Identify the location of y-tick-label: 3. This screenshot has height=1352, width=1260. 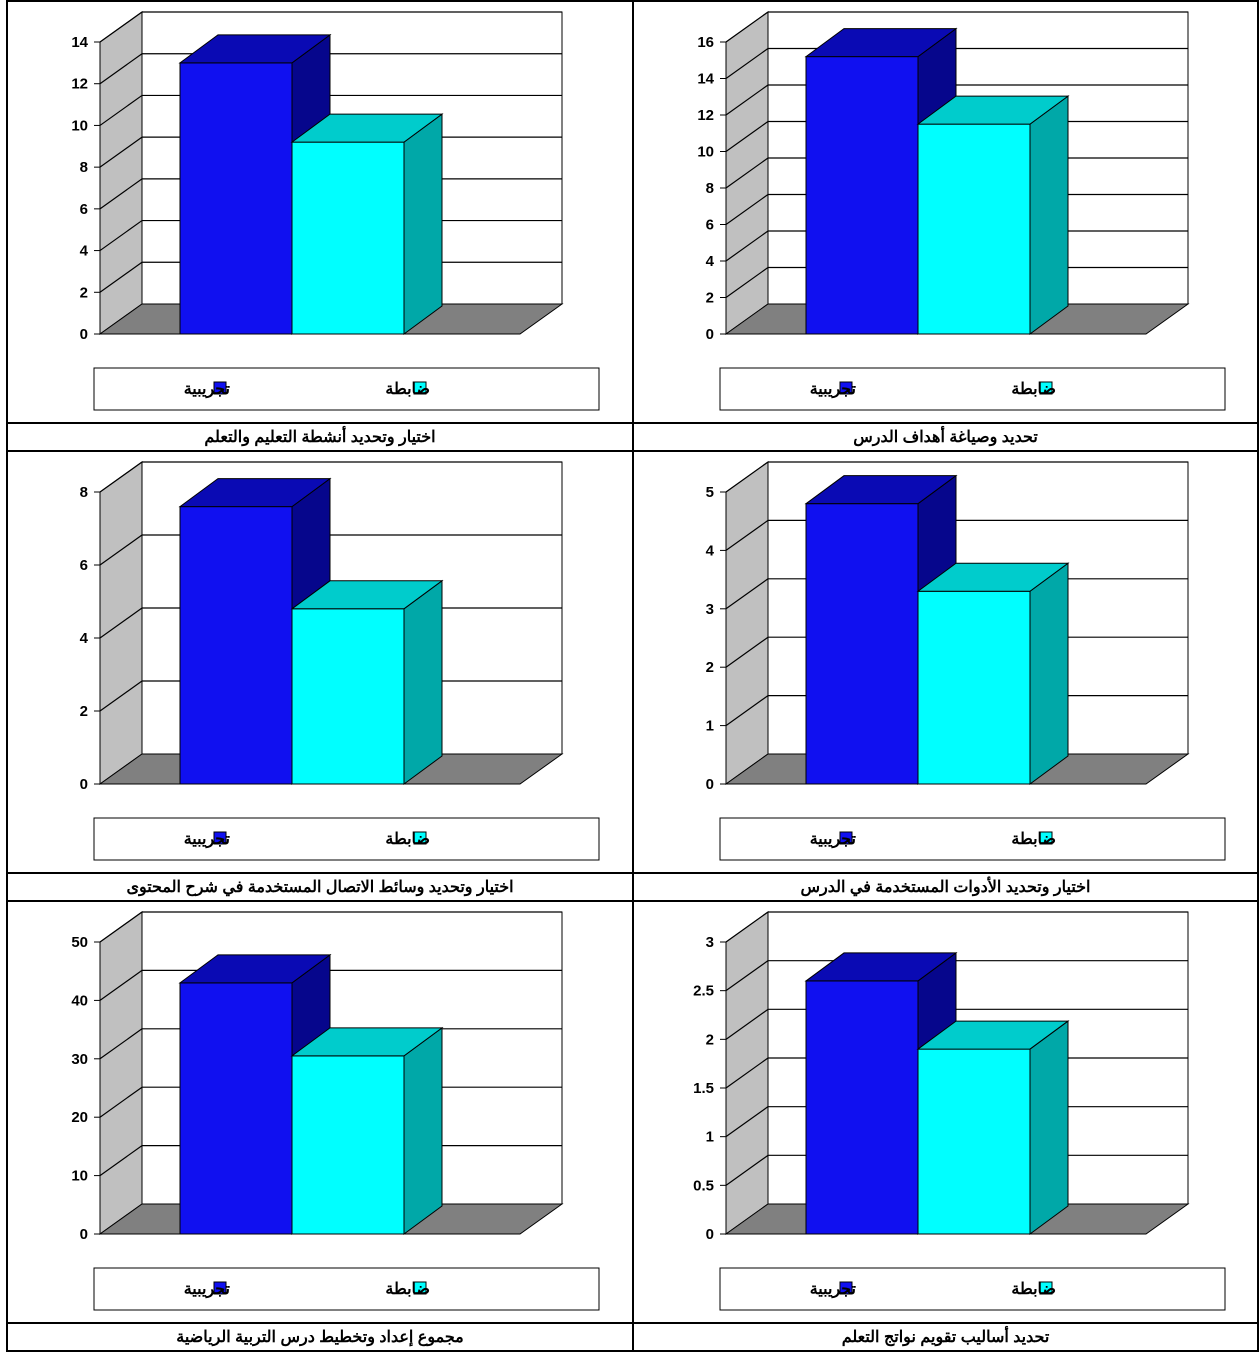
(710, 942).